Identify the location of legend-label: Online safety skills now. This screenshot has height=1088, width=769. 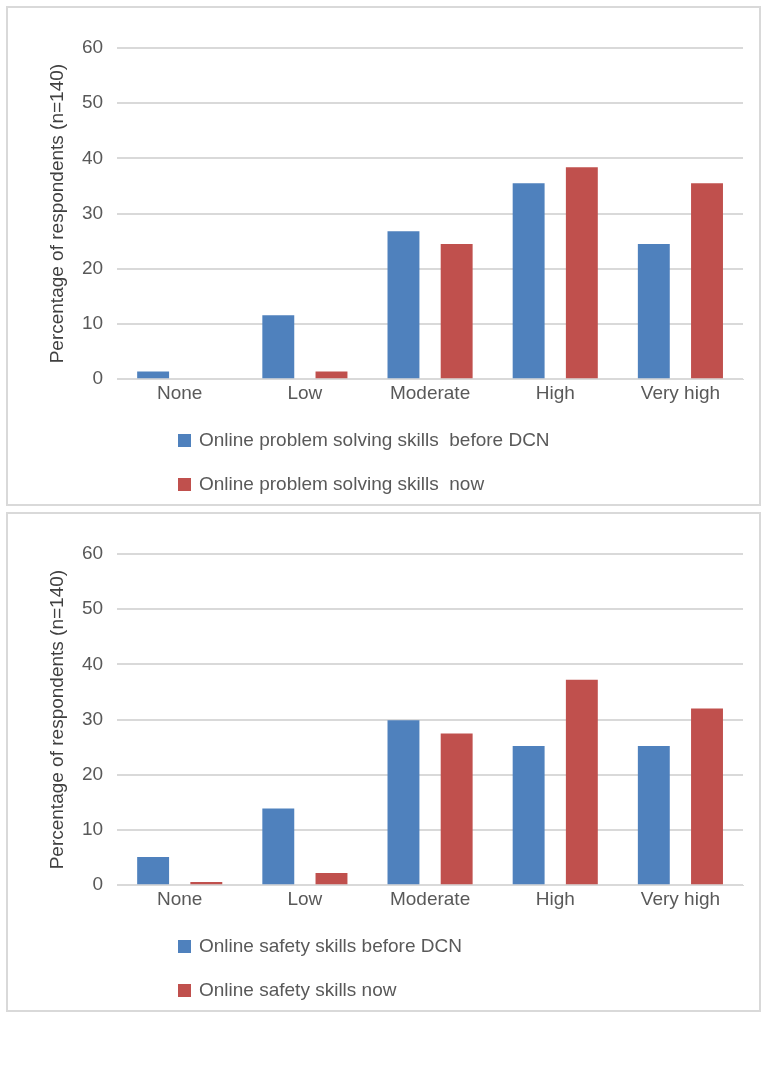
(298, 990).